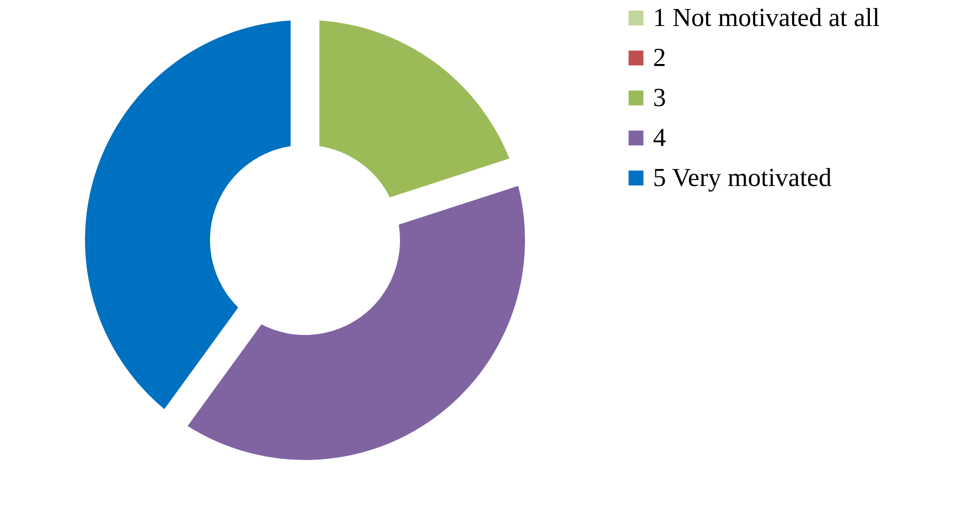  What do you see at coordinates (659, 57) in the screenshot?
I see `legend-label: 2` at bounding box center [659, 57].